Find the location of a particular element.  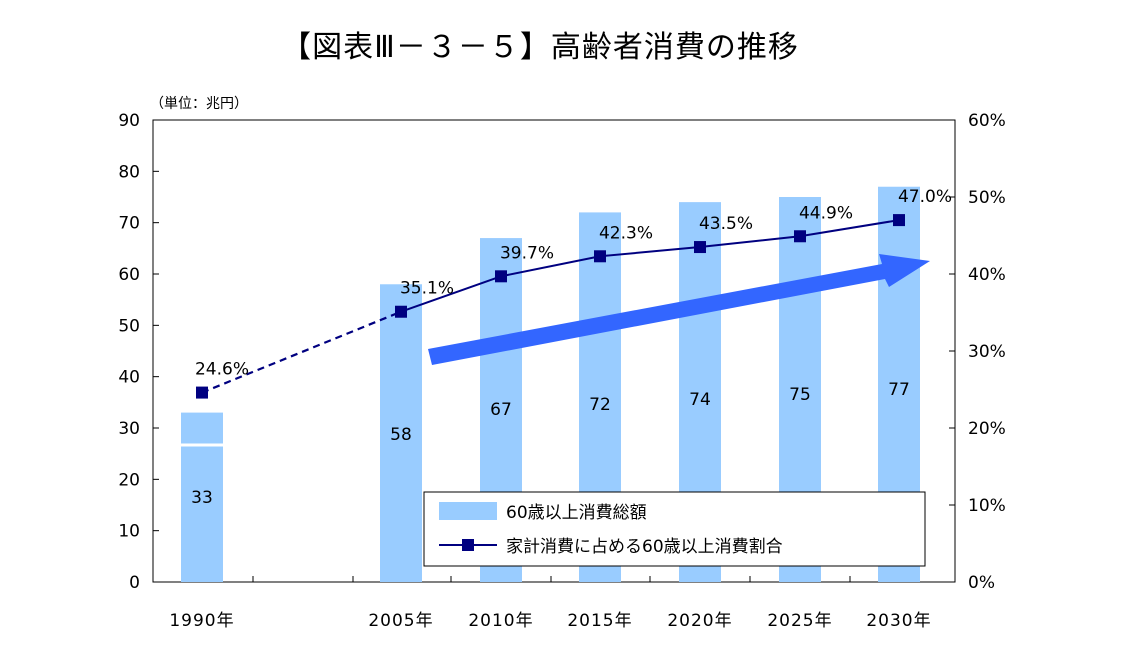

bar-data-label: 67 is located at coordinates (501, 410).